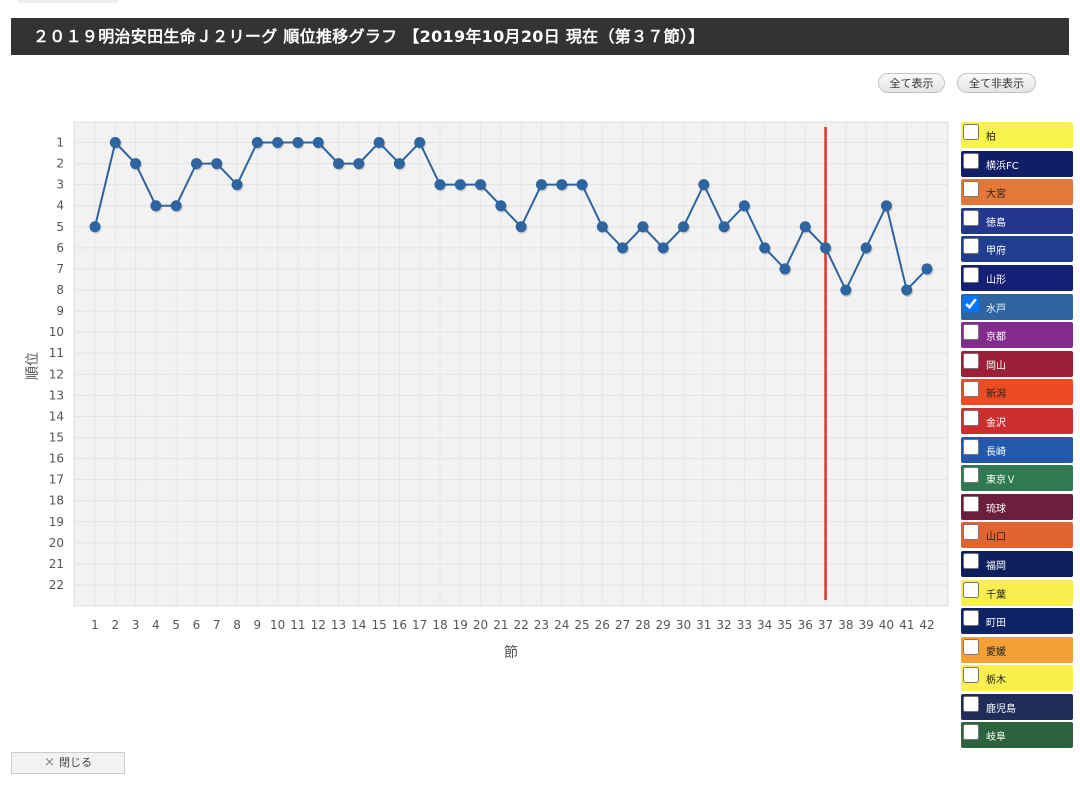  I want to click on legend-item: 栃木, so click(1017, 678).